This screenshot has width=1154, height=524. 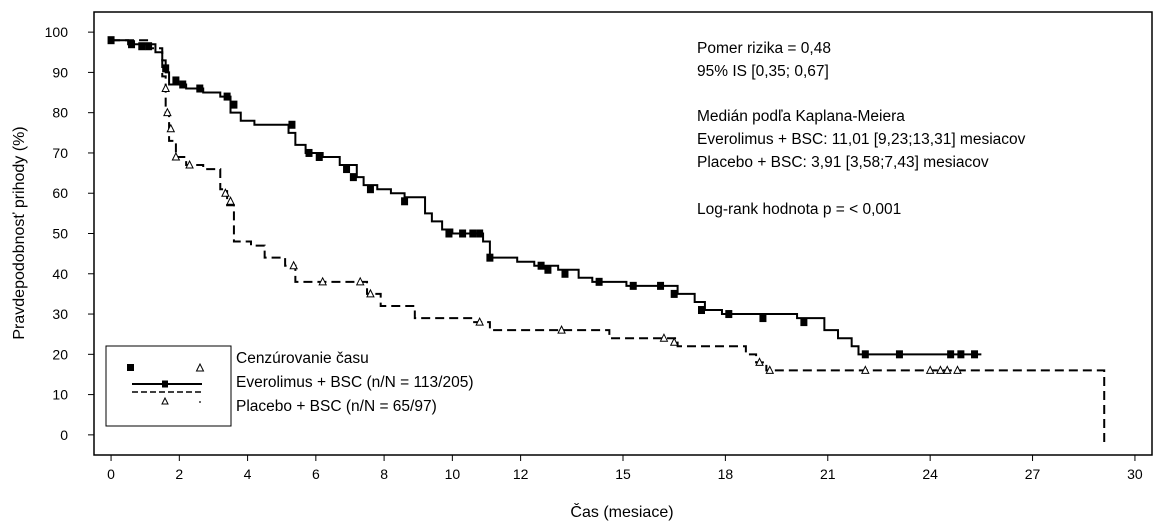 I want to click on y-tick-label: 30, so click(x=60, y=314).